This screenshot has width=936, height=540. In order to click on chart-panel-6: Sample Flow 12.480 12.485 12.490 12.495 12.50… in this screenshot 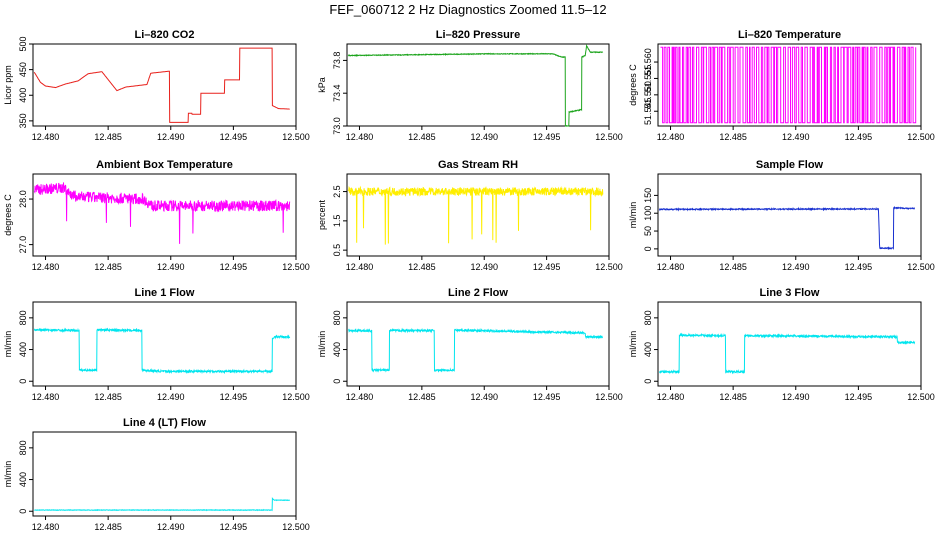, I will do `click(781, 215)`.